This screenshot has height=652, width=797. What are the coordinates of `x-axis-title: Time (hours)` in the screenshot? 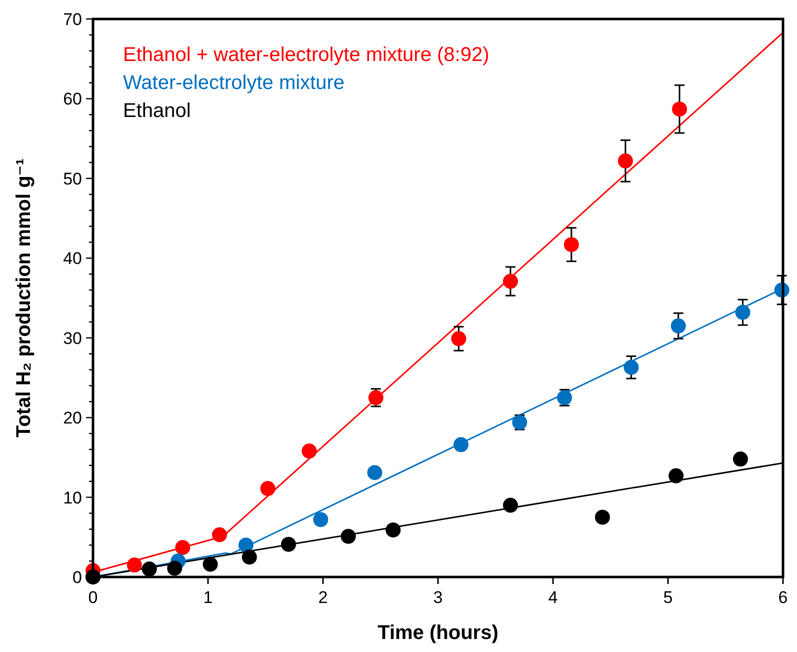 It's located at (438, 633).